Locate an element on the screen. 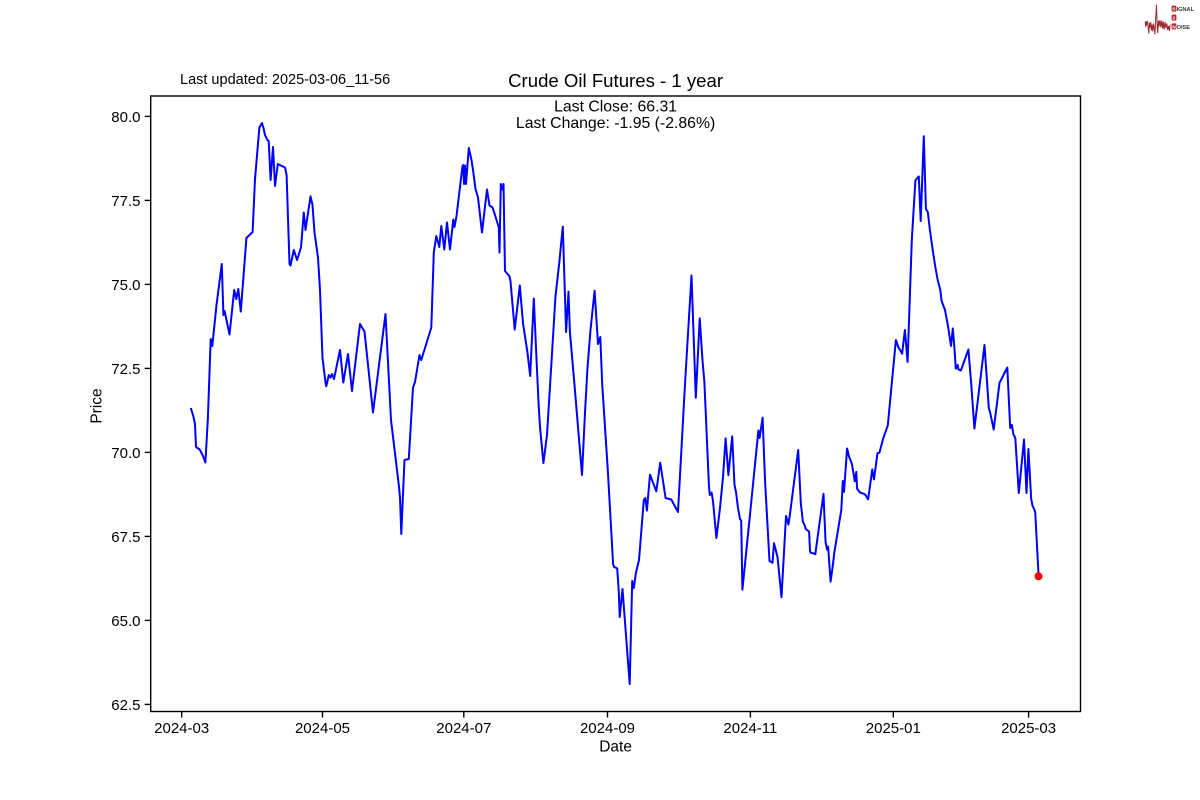 Image resolution: width=1200 pixels, height=800 pixels. svg-text: 72.5 is located at coordinates (125, 369).